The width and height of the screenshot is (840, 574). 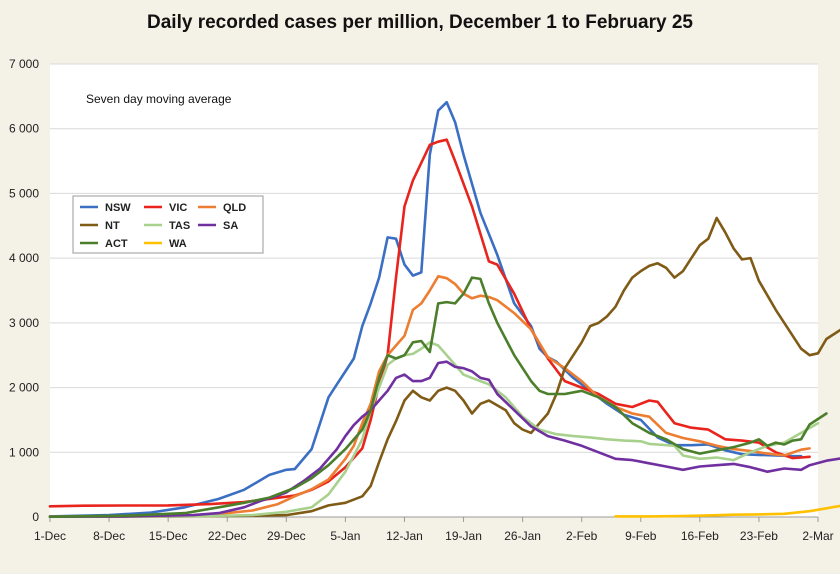 I want to click on x-tick-label: 16-Feb, so click(x=700, y=536).